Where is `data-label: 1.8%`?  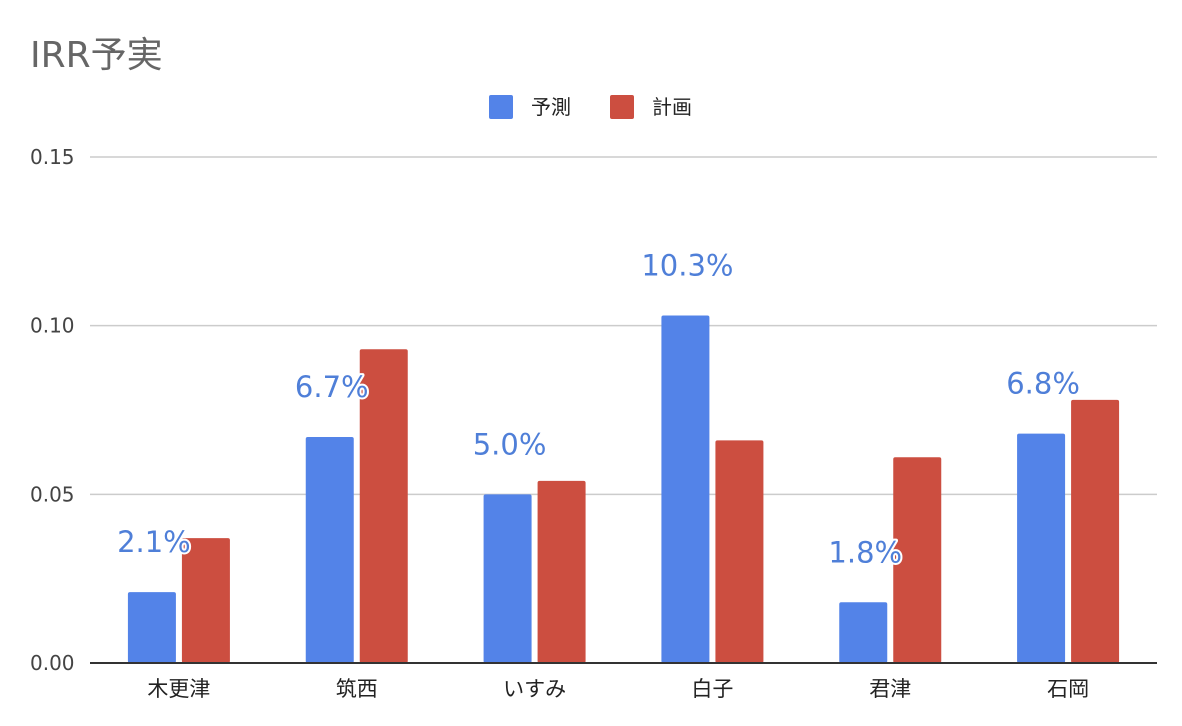 data-label: 1.8% is located at coordinates (865, 552).